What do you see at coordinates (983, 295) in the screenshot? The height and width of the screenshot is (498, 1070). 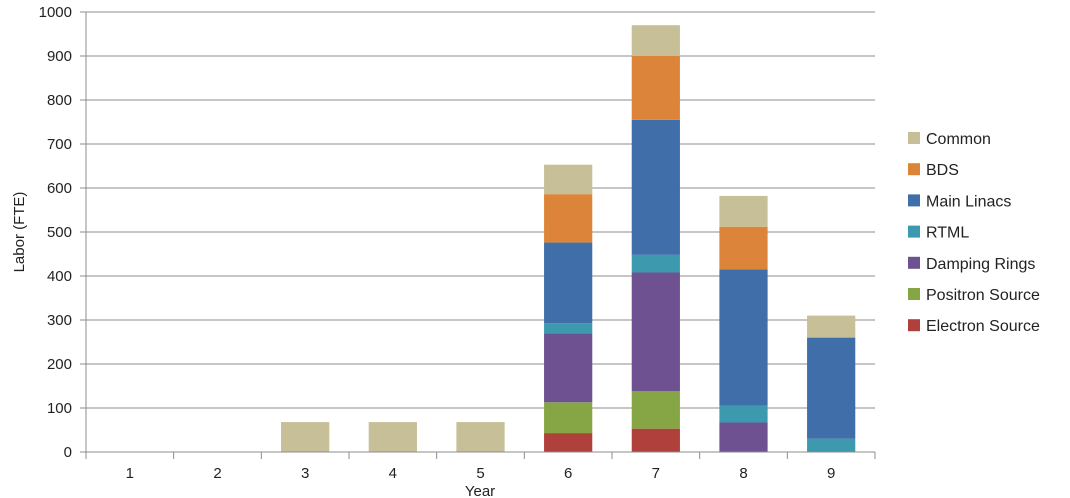 I see `legend-label: Positron Source` at bounding box center [983, 295].